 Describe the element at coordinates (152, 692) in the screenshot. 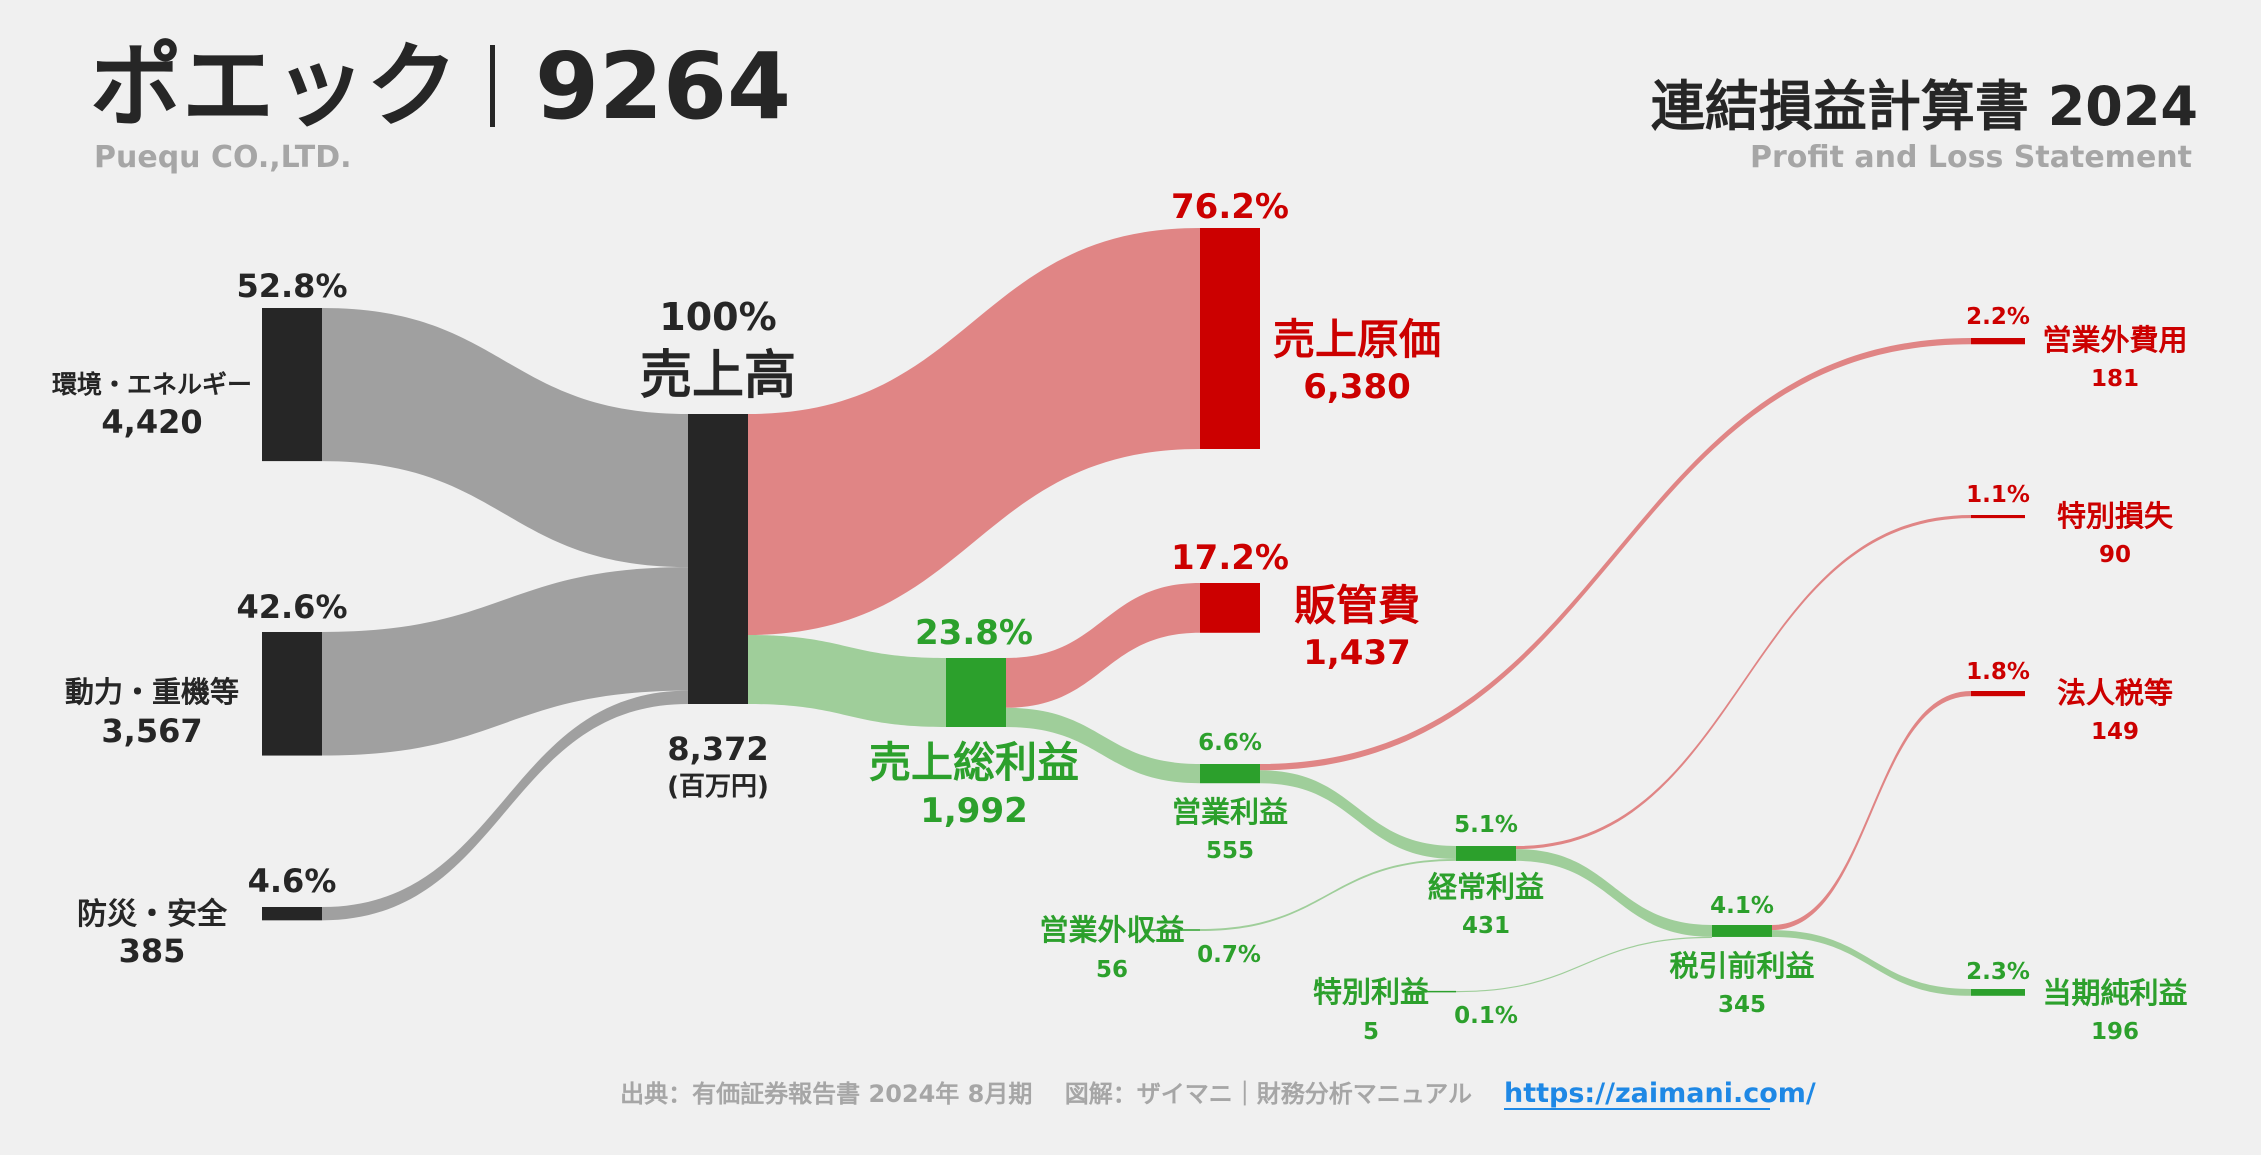

I see `seg2-label: 動力・重機等` at that location.